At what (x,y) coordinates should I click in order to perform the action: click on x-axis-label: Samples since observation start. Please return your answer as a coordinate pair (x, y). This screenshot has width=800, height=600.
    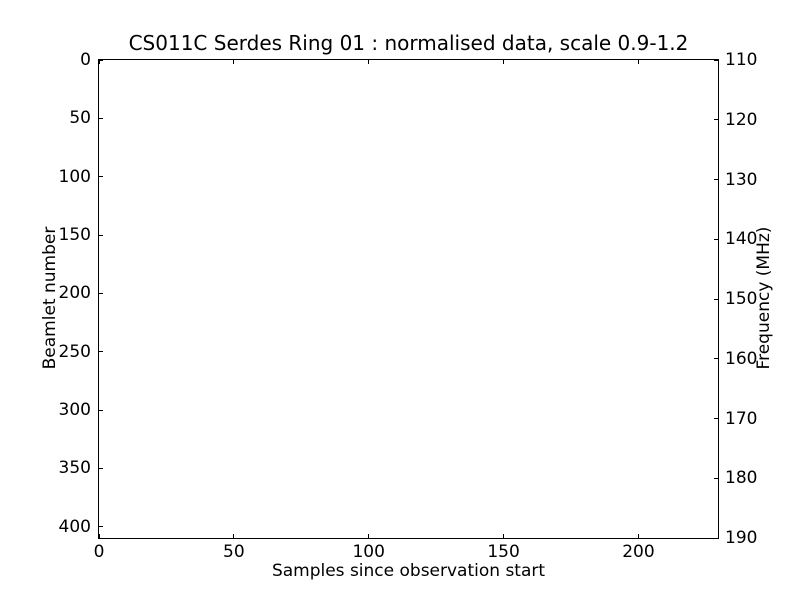
    Looking at the image, I should click on (408, 571).